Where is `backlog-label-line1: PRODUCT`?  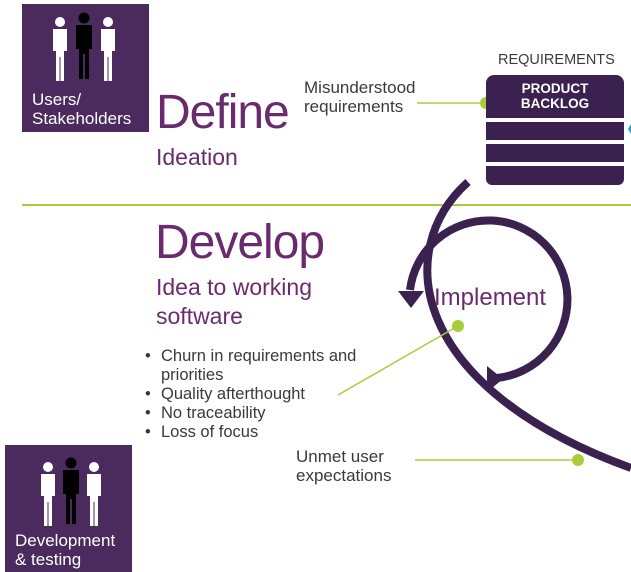 backlog-label-line1: PRODUCT is located at coordinates (555, 88).